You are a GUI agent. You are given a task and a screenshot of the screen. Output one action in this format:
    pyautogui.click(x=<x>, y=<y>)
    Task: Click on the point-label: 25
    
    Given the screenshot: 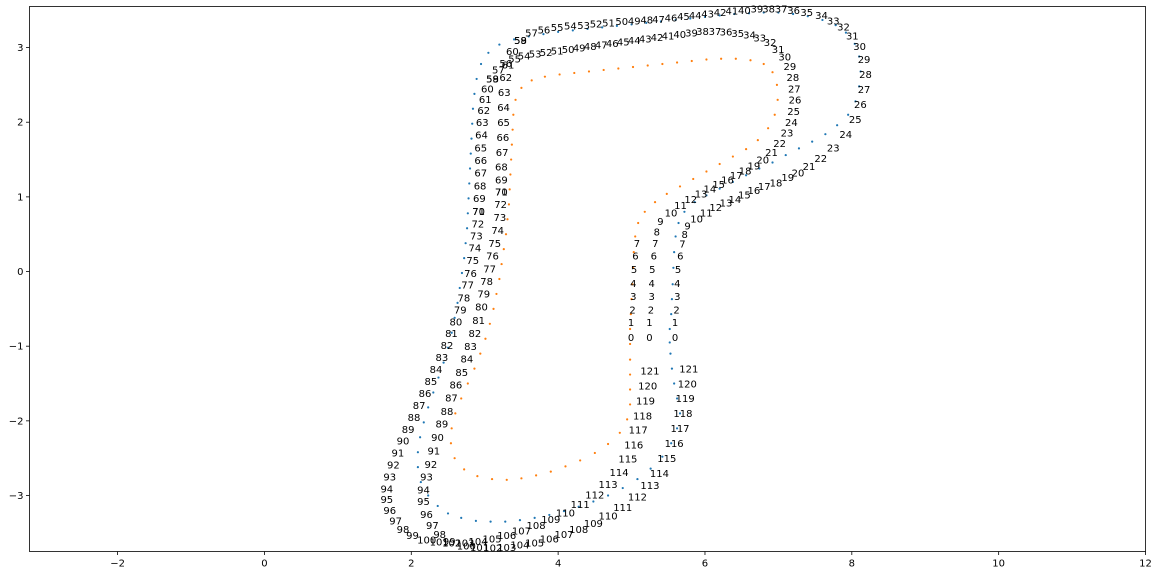 What is the action you would take?
    pyautogui.click(x=793, y=112)
    